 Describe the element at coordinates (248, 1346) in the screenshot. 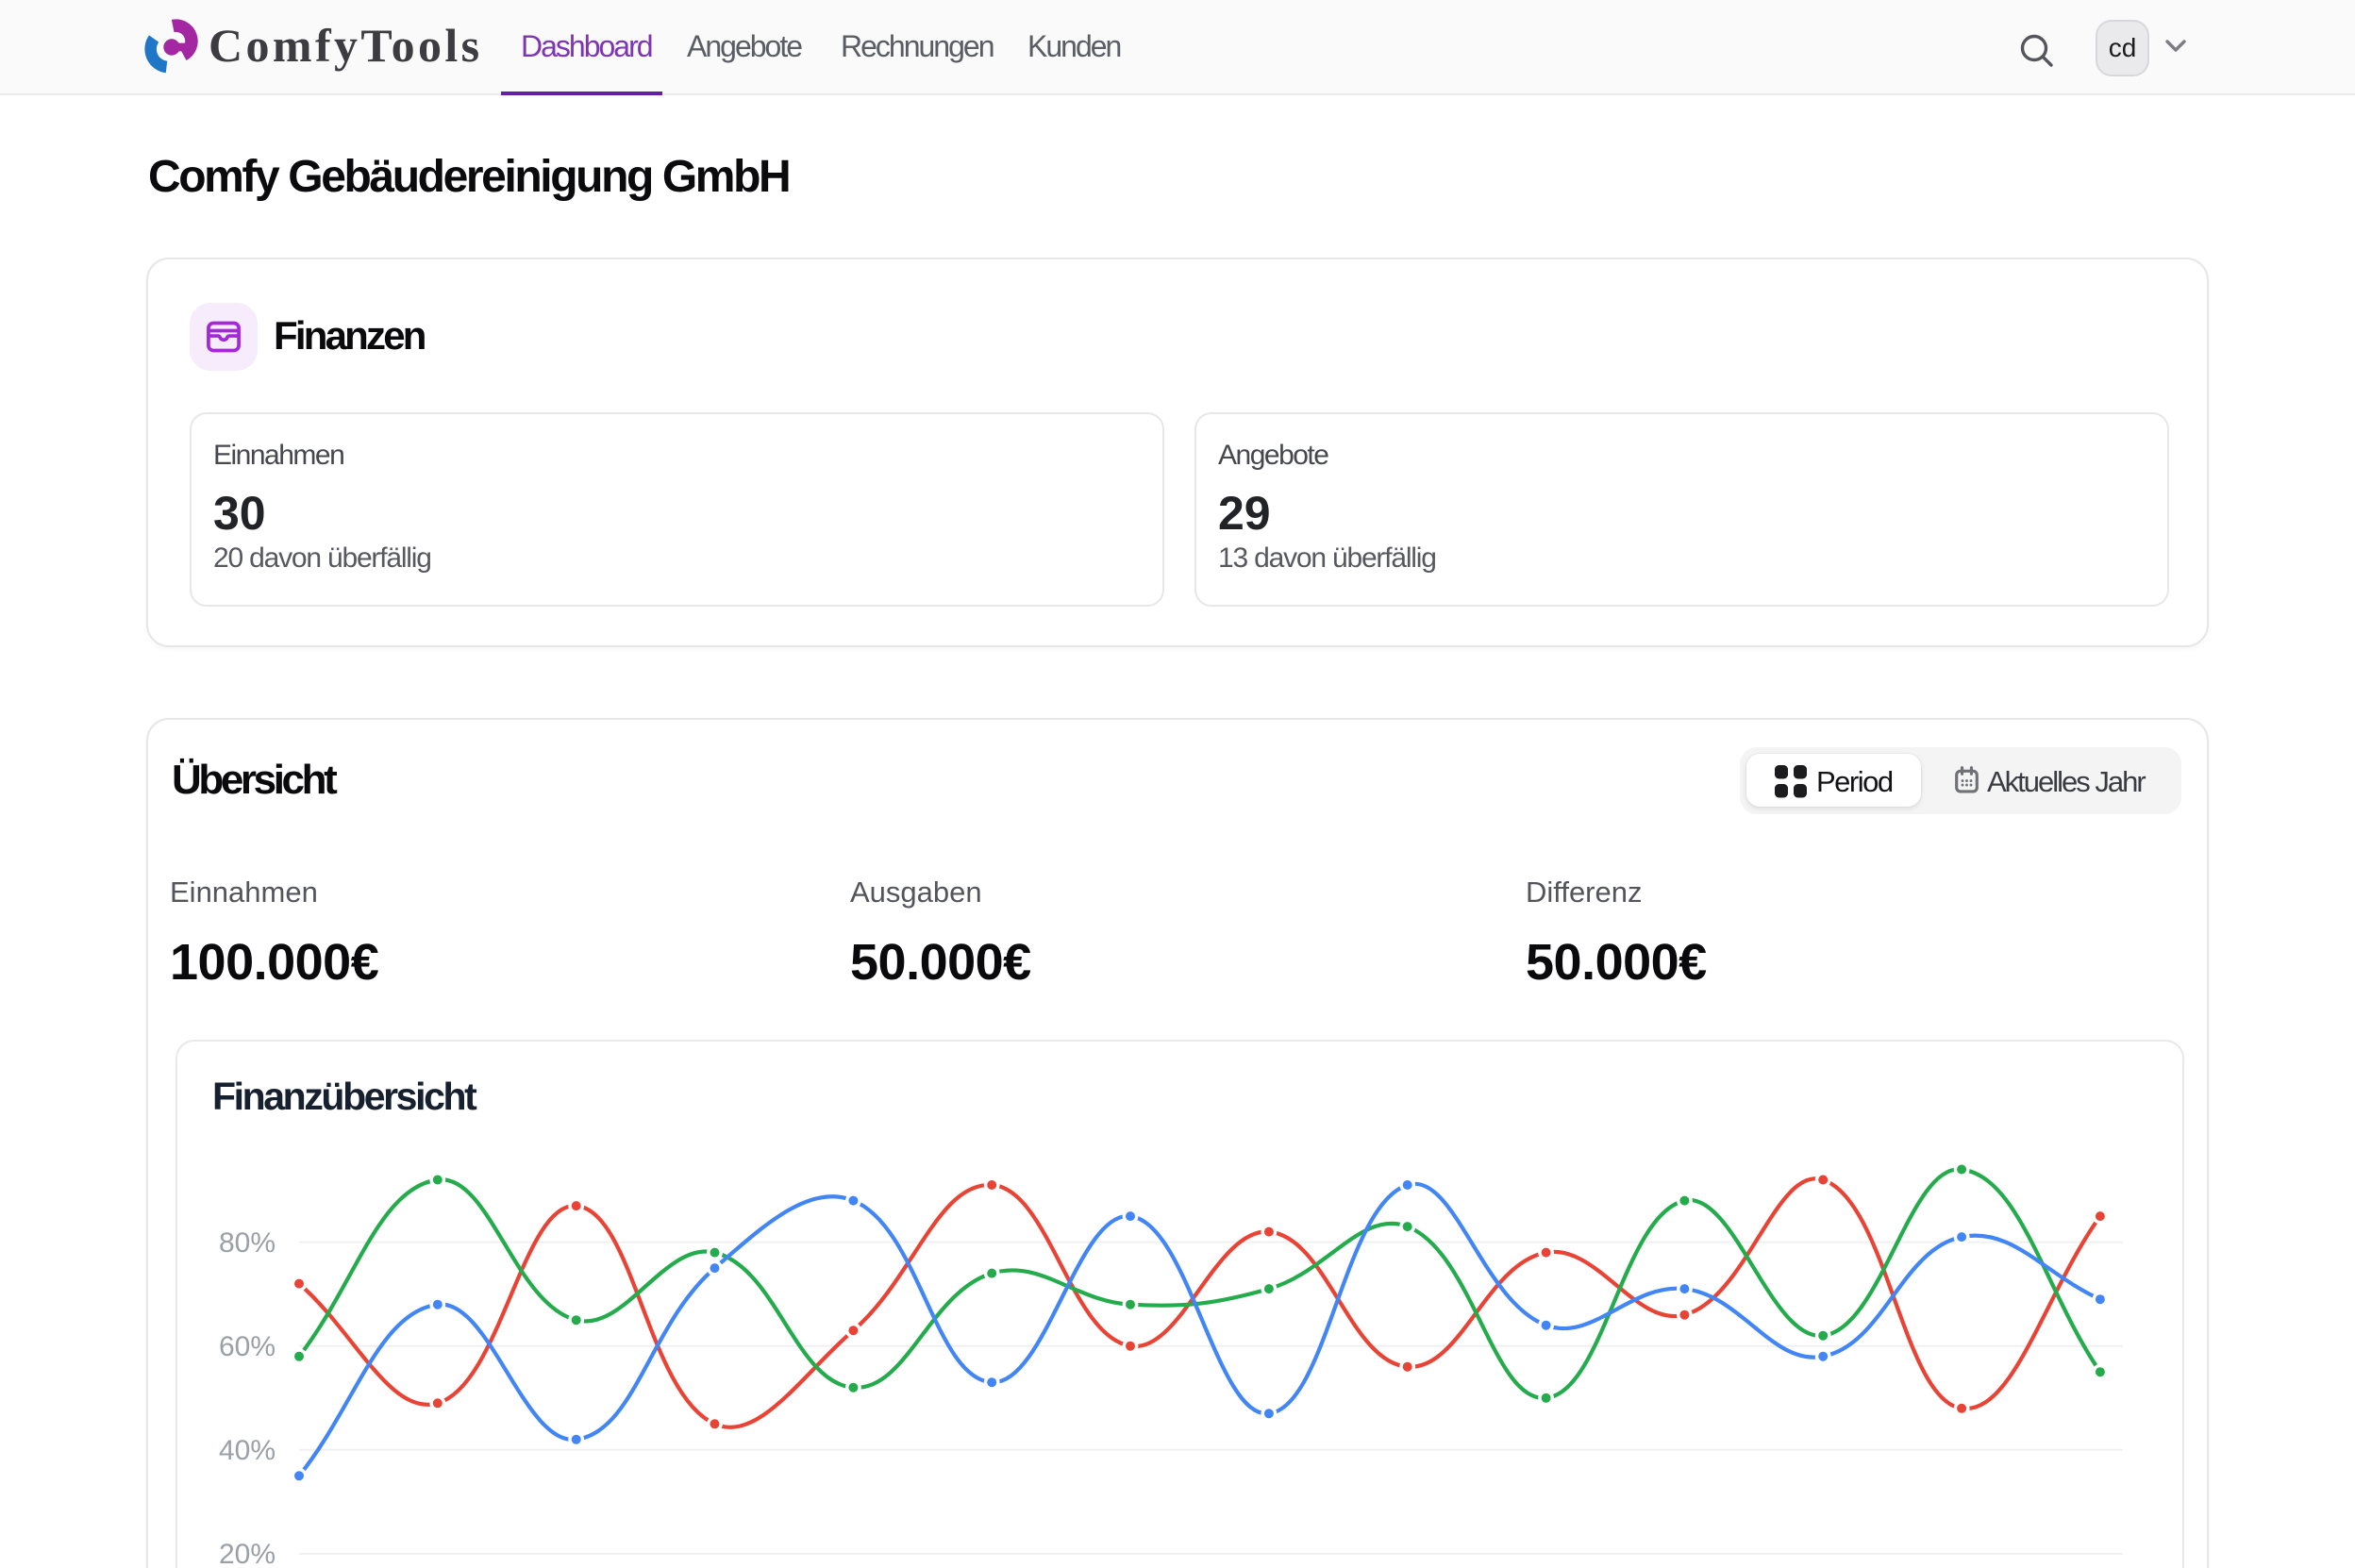

I see `svg-text: 60%` at that location.